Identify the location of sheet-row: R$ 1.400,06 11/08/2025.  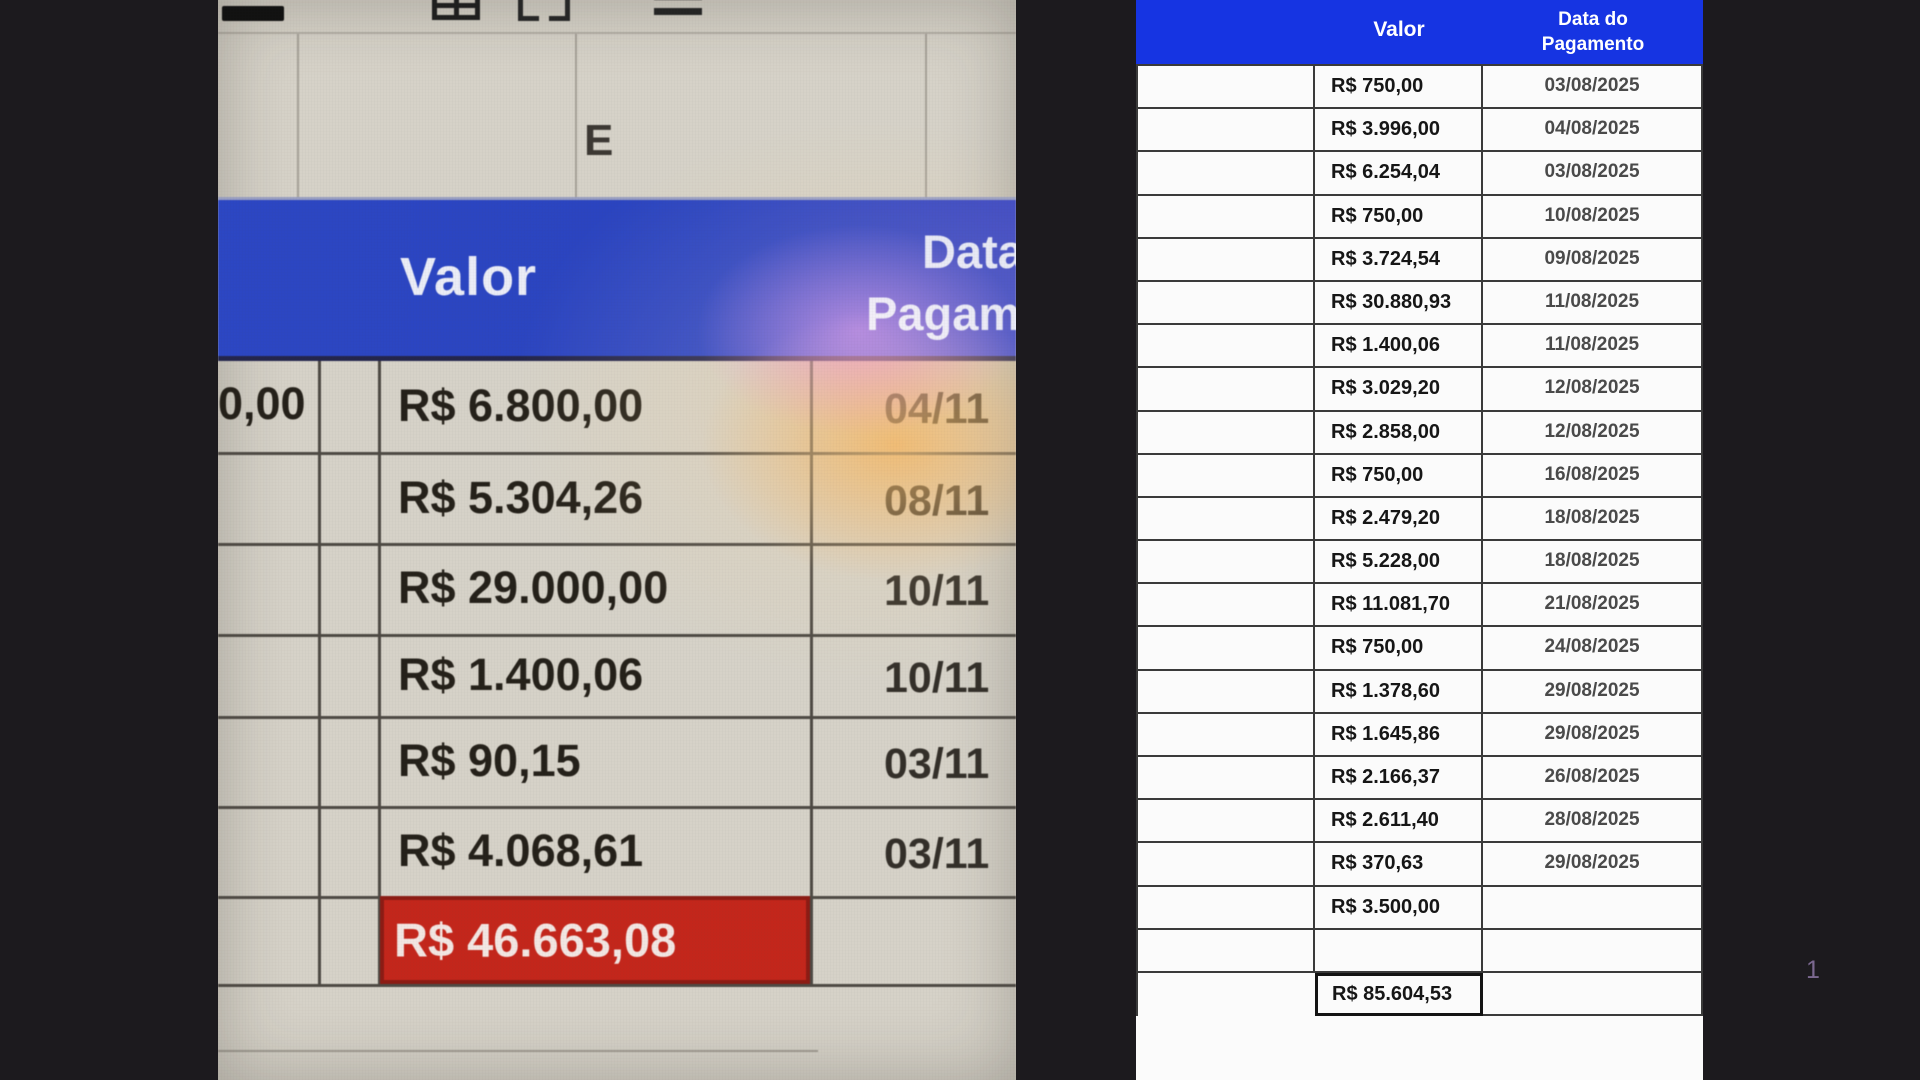
(1419, 347).